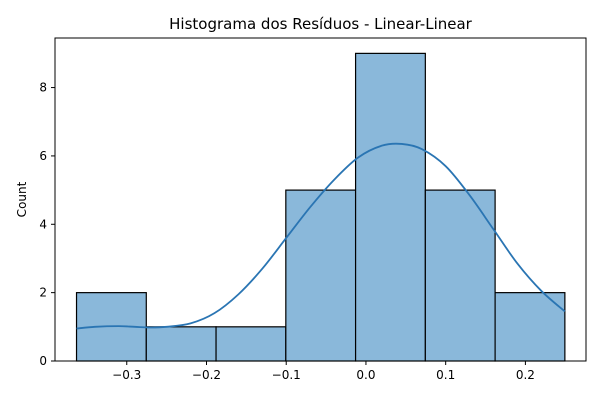 Image resolution: width=600 pixels, height=400 pixels. Describe the element at coordinates (321, 24) in the screenshot. I see `chart-title: Histograma dos Resíduos - Linear-Linear` at that location.